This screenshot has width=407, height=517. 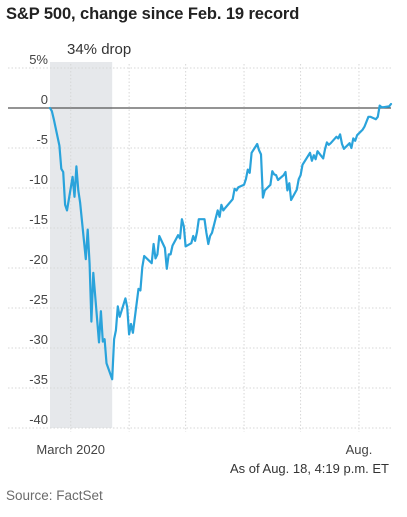 What do you see at coordinates (81, 245) in the screenshot?
I see `drop-shaded-region` at bounding box center [81, 245].